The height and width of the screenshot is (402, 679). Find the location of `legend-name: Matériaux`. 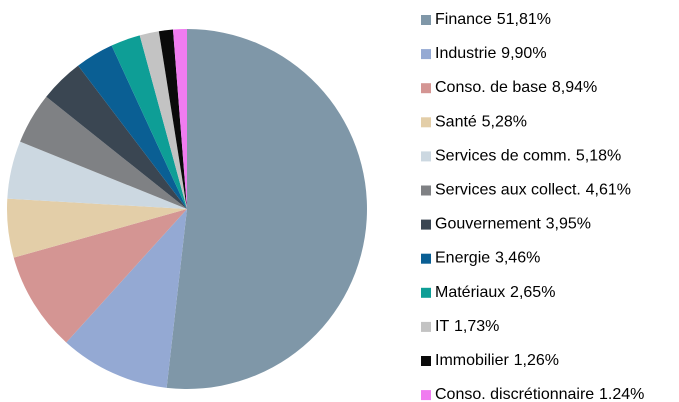

legend-name: Matériaux is located at coordinates (470, 292).